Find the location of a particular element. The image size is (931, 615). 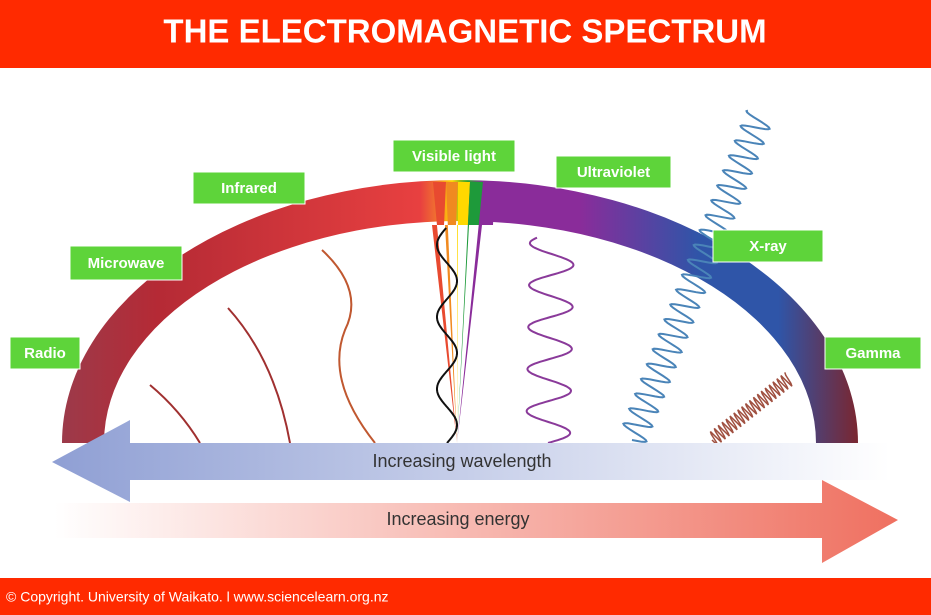

microwave-wave is located at coordinates (259, 375).